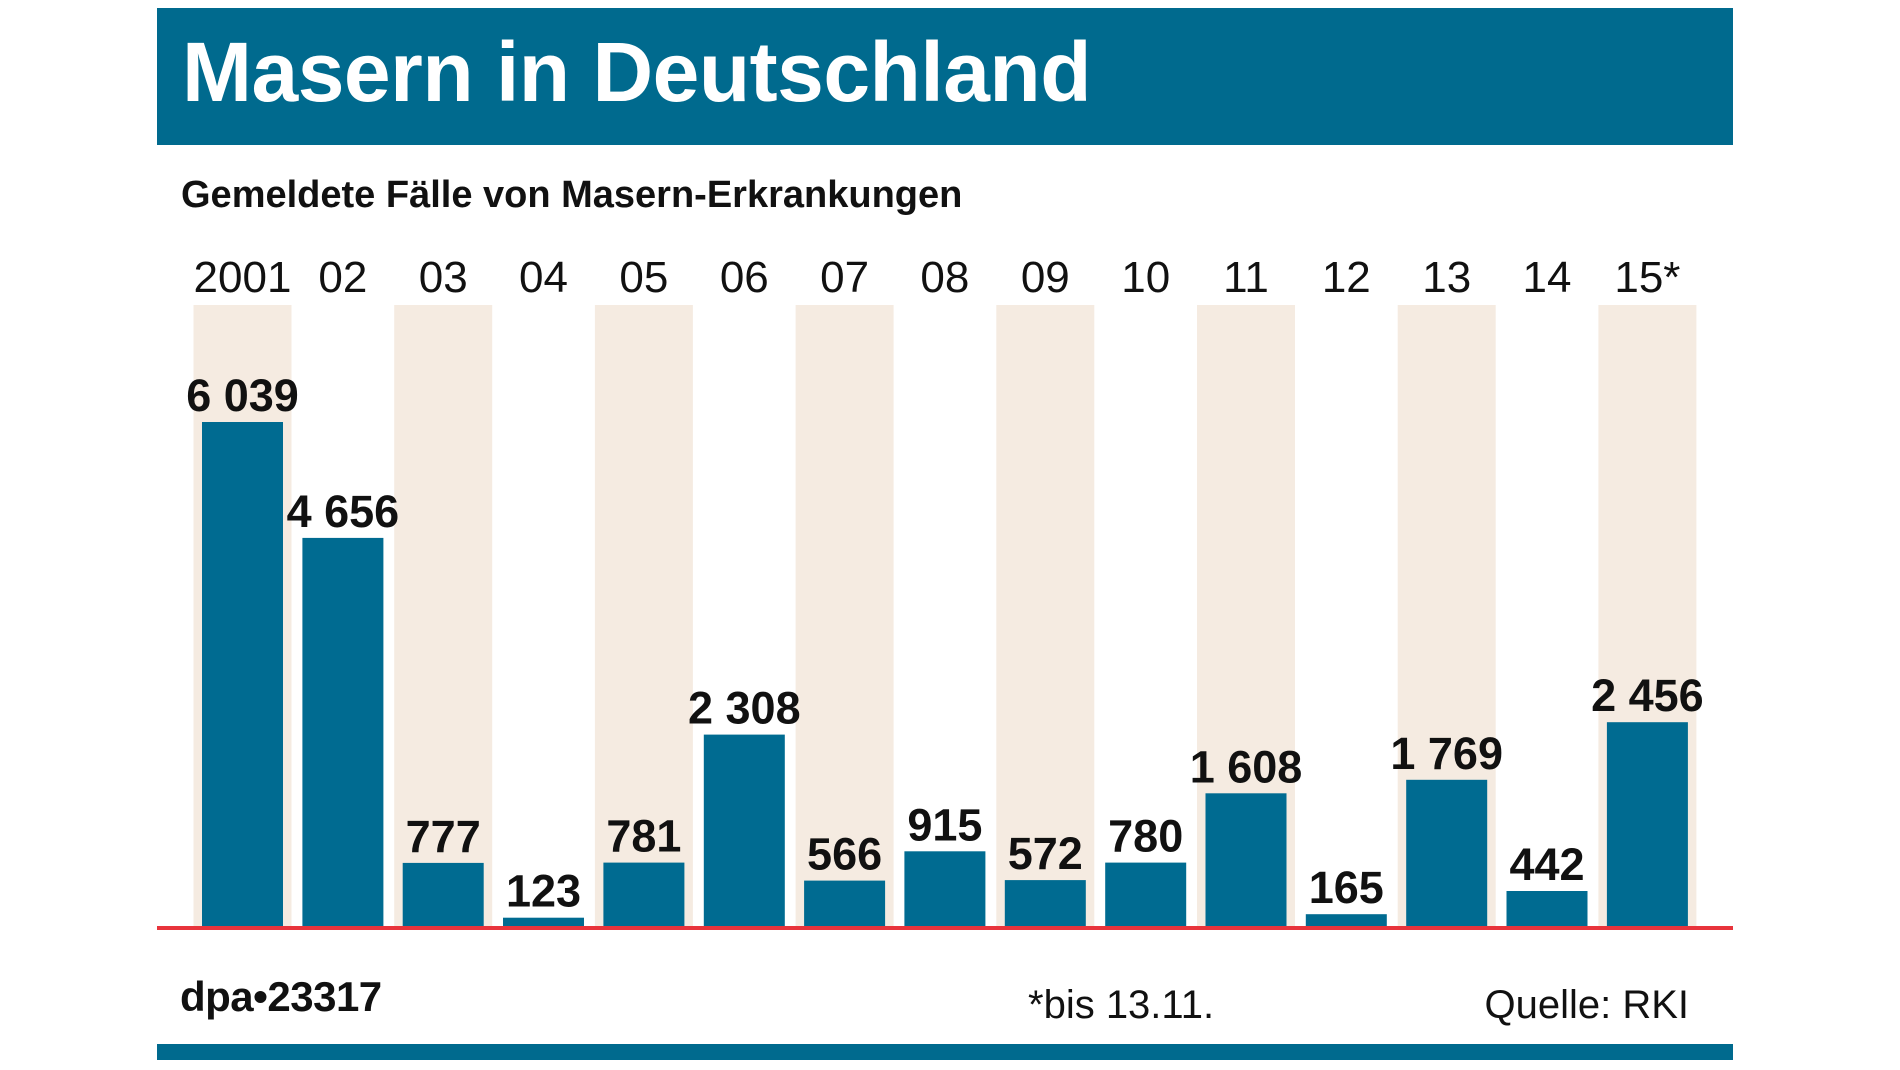 This screenshot has width=1900, height=1070. What do you see at coordinates (543, 891) in the screenshot?
I see `value-label: 123` at bounding box center [543, 891].